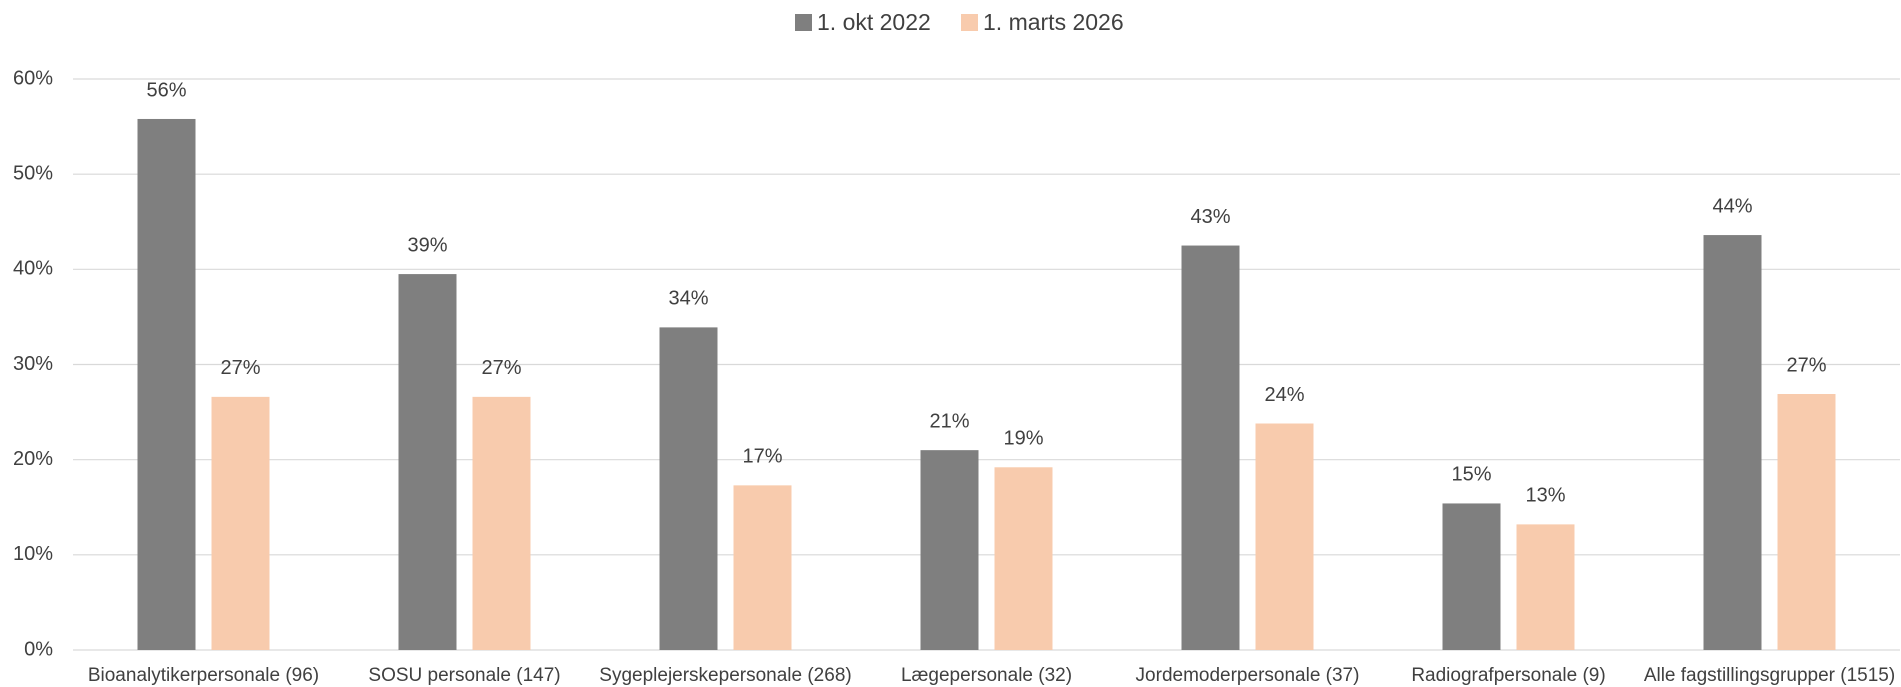 This screenshot has height=687, width=1901. Describe the element at coordinates (1732, 206) in the screenshot. I see `data-label: 44%` at that location.